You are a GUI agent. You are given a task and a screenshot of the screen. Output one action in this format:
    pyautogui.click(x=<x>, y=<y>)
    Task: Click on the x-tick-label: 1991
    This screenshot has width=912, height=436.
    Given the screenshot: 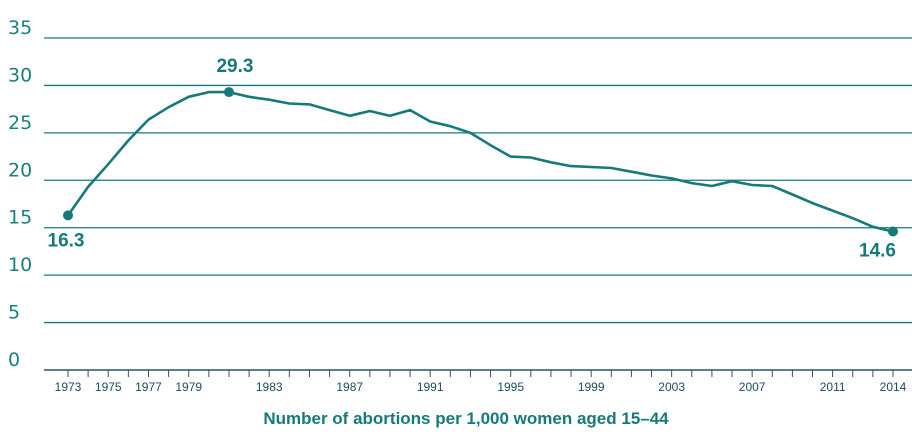 What is the action you would take?
    pyautogui.click(x=430, y=387)
    